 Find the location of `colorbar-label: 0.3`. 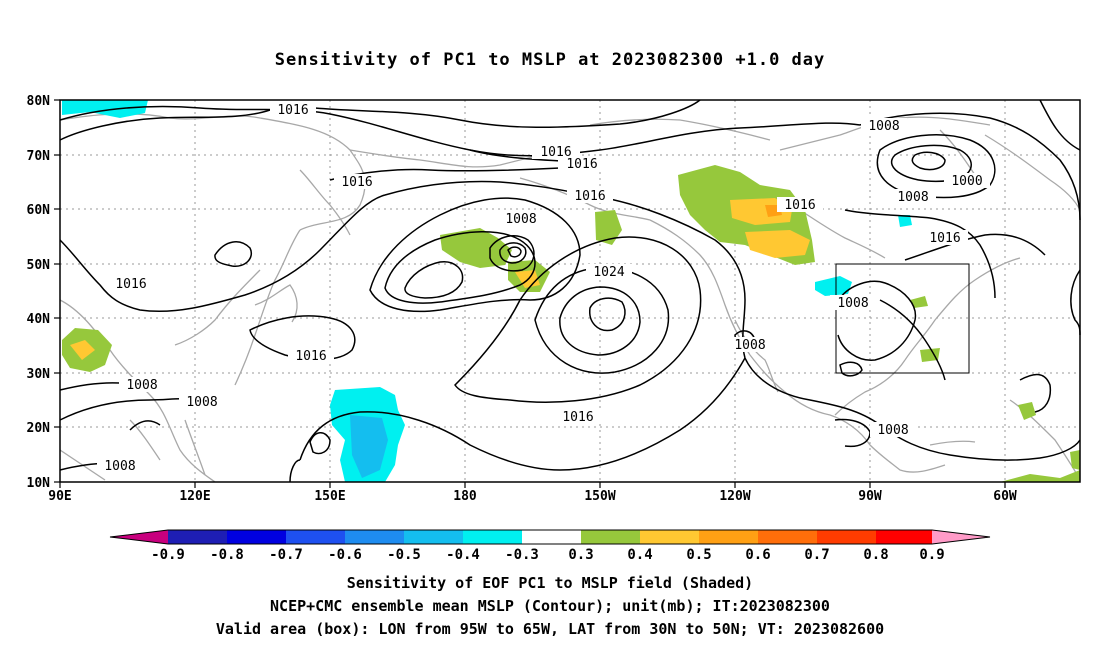

colorbar-label: 0.3 is located at coordinates (580, 555).